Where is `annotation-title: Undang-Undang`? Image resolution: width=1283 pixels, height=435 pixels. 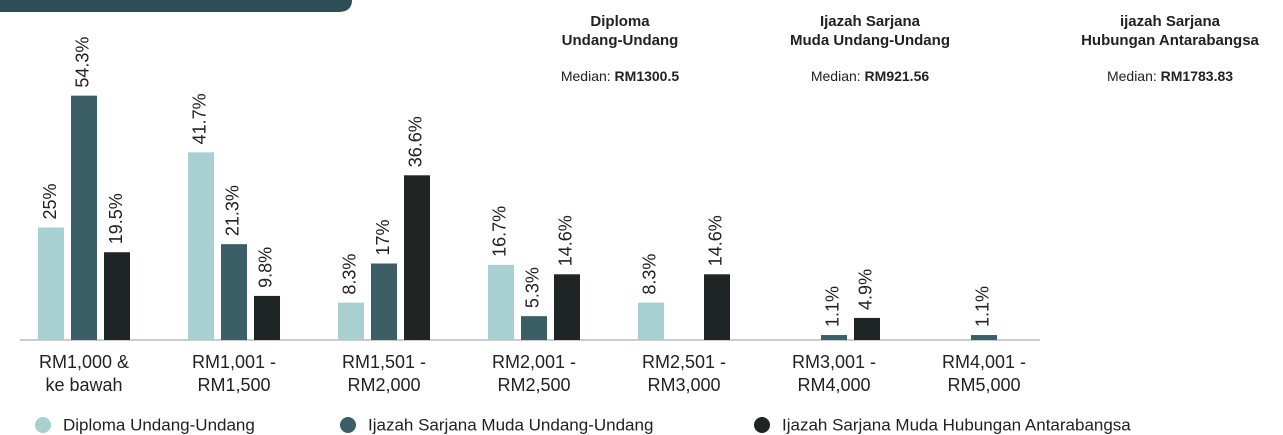 annotation-title: Undang-Undang is located at coordinates (620, 40).